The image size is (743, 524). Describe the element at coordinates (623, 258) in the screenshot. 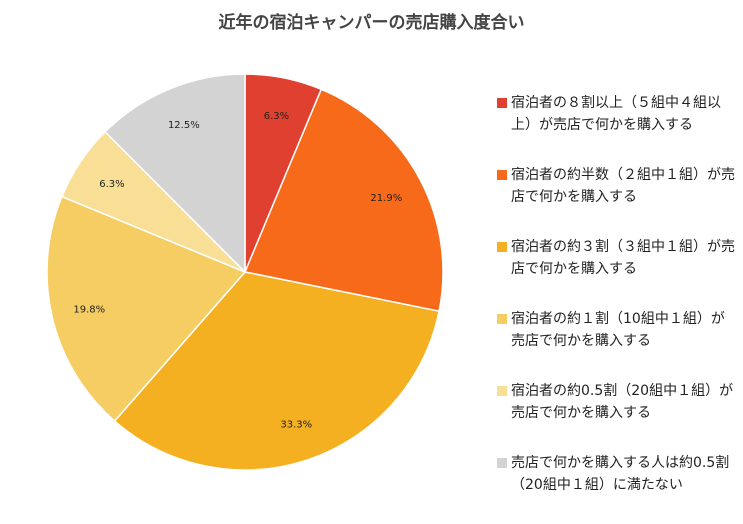

I see `legend-label: 宿泊者の約３割（３組中１組）が売店で何かを購入する` at that location.